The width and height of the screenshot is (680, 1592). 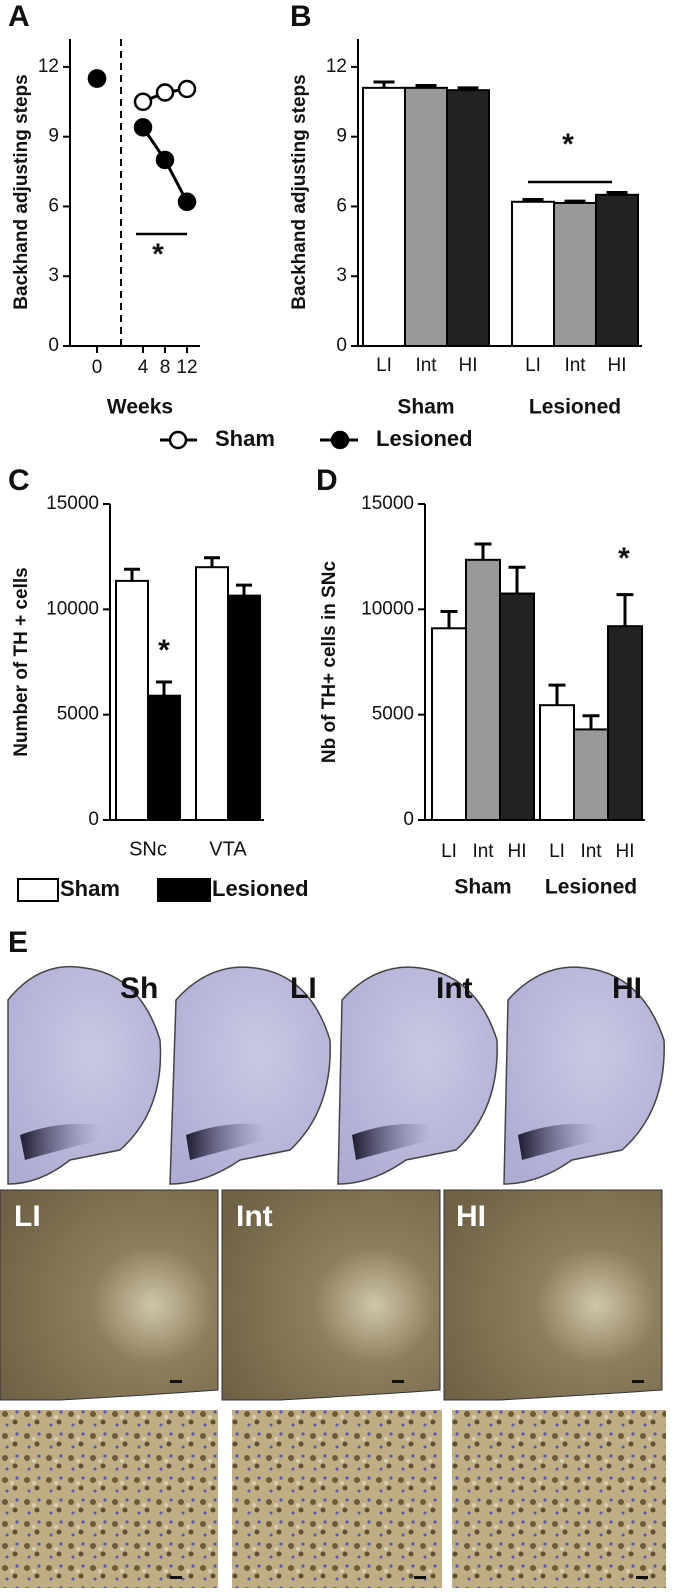 I want to click on y-axis-label: Number of TH + cells, so click(x=21, y=662).